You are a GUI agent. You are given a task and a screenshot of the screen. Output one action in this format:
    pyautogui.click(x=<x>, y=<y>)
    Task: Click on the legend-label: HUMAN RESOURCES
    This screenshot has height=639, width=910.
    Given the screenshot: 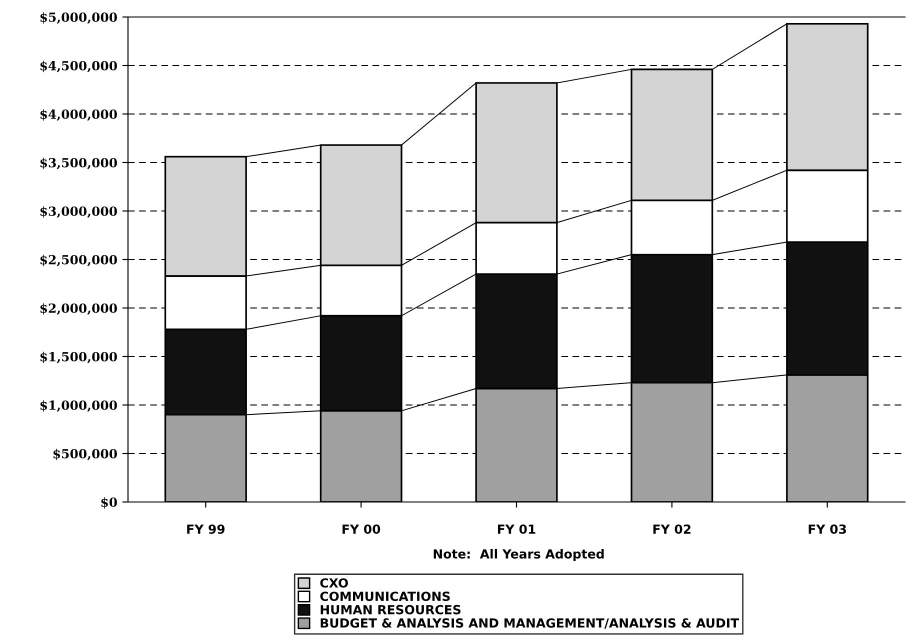 What is the action you would take?
    pyautogui.click(x=390, y=609)
    